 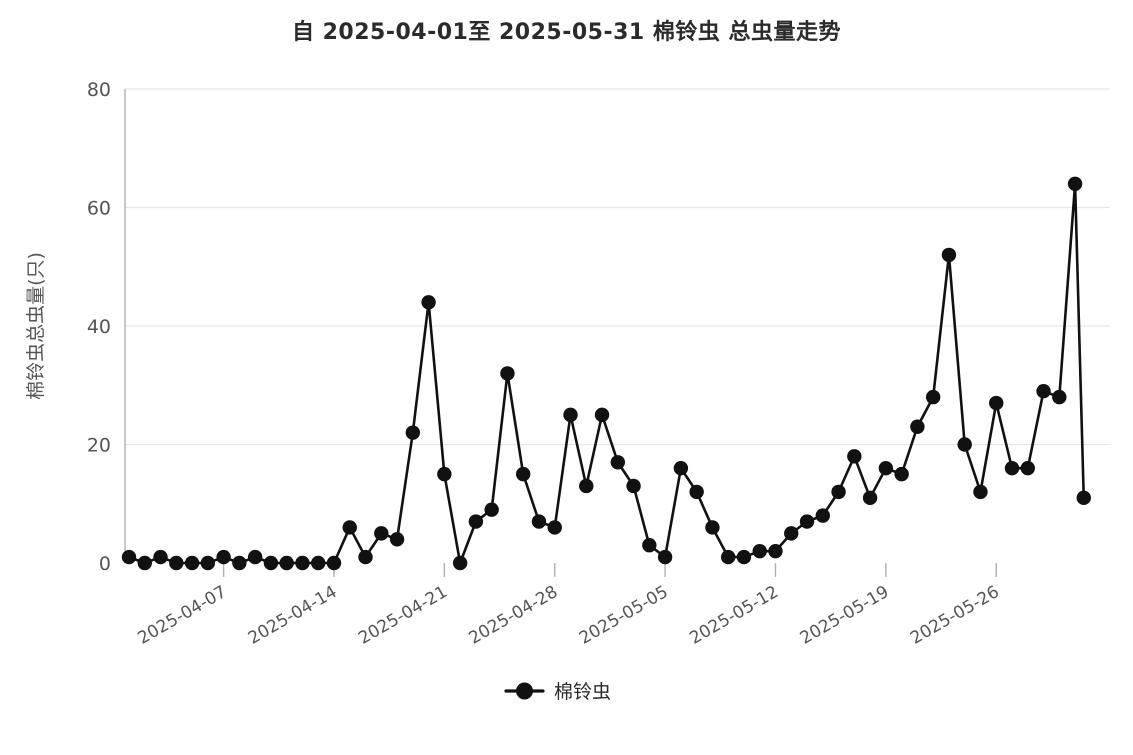 I want to click on legend: 棉铃虫, so click(x=557, y=692).